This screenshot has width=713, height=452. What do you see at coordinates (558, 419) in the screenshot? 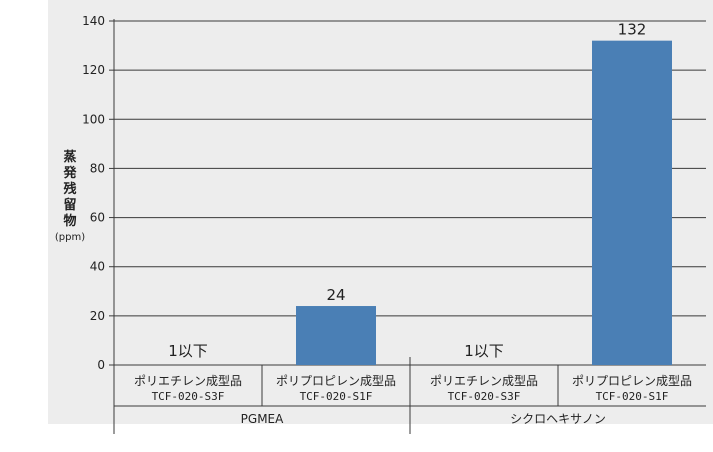
I see `group-label: シクロヘキサノン` at bounding box center [558, 419].